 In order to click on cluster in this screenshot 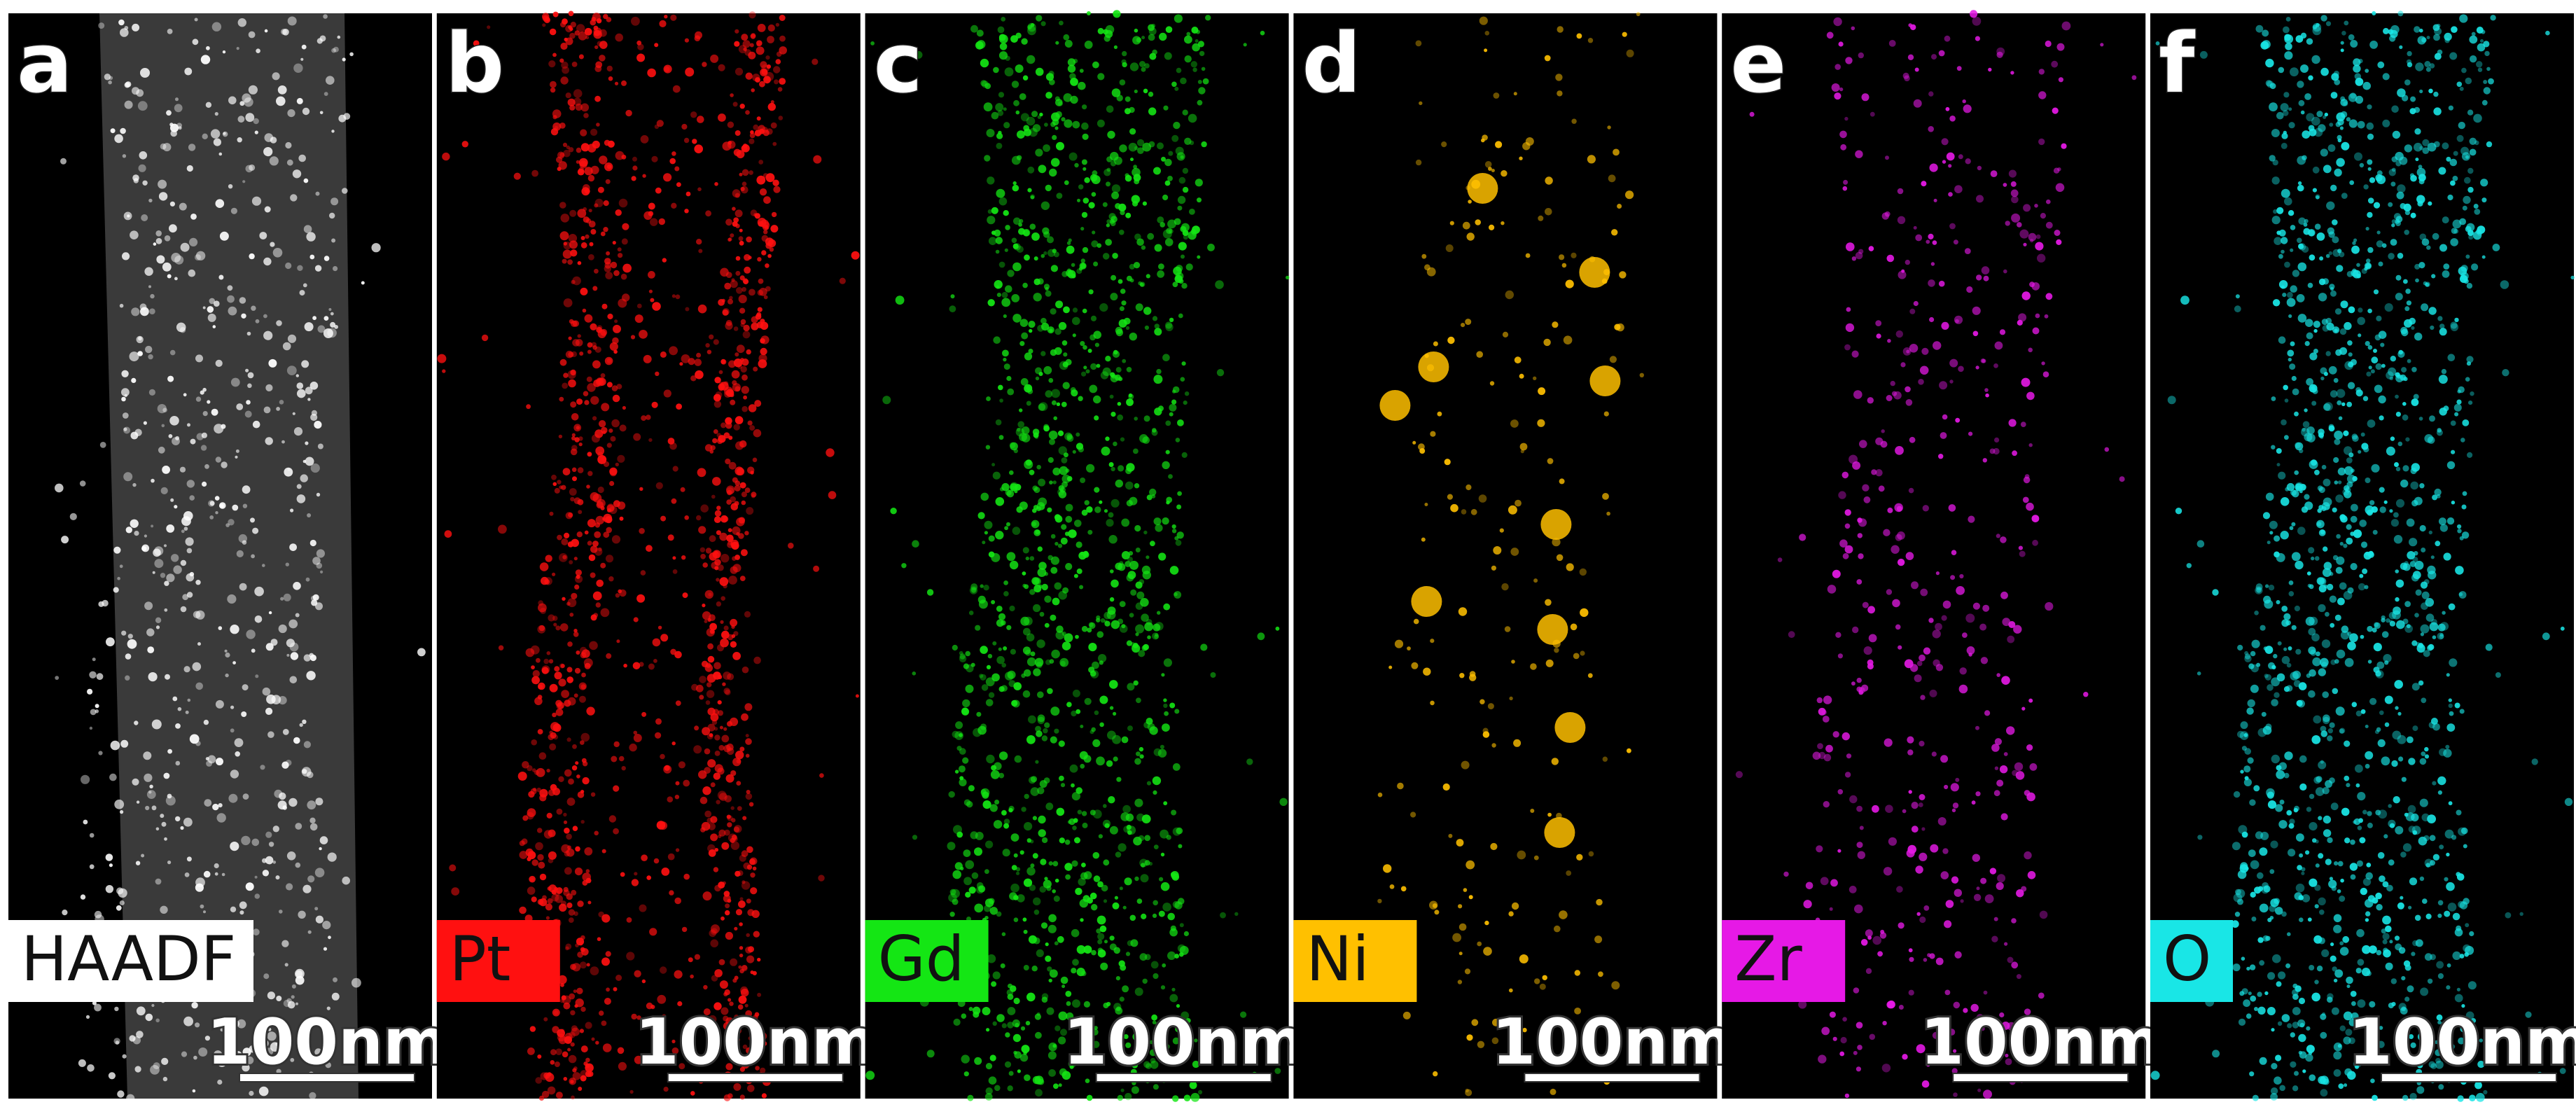, I will do `click(1605, 380)`.